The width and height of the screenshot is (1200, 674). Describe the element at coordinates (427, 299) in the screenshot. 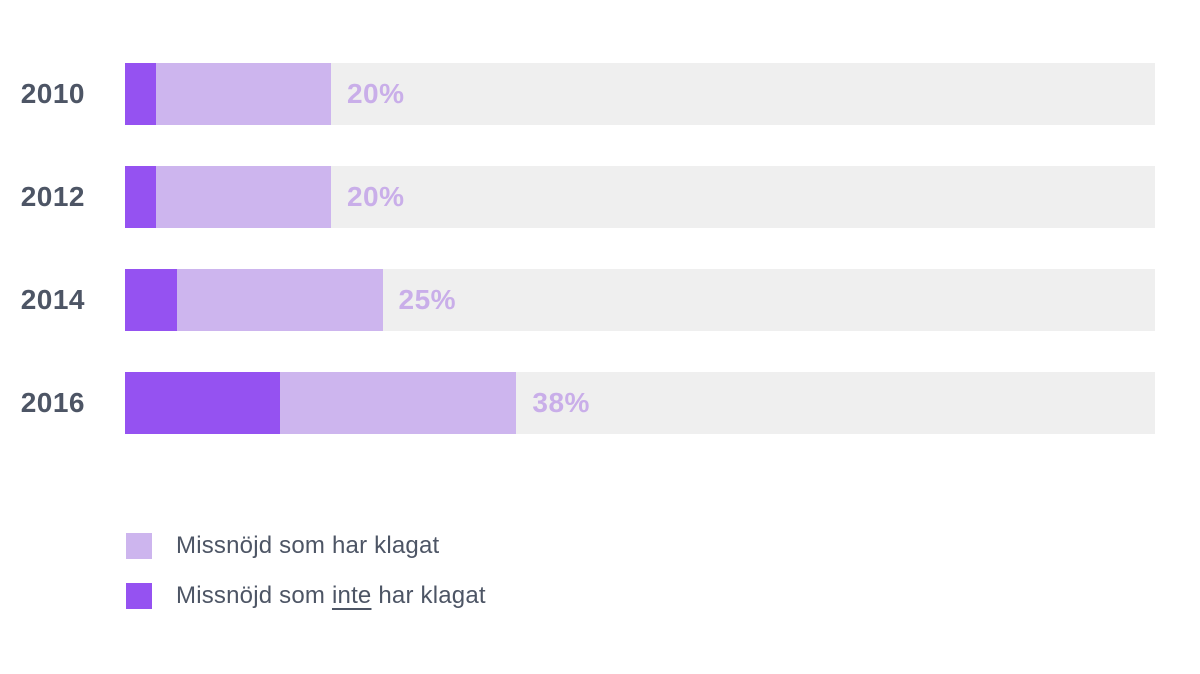

I see `total-percent-label: 25%` at that location.